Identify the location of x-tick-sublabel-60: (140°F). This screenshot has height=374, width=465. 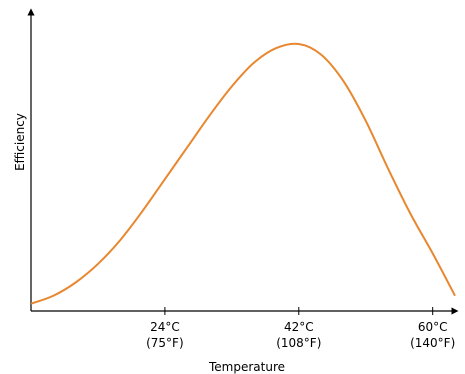
(432, 343).